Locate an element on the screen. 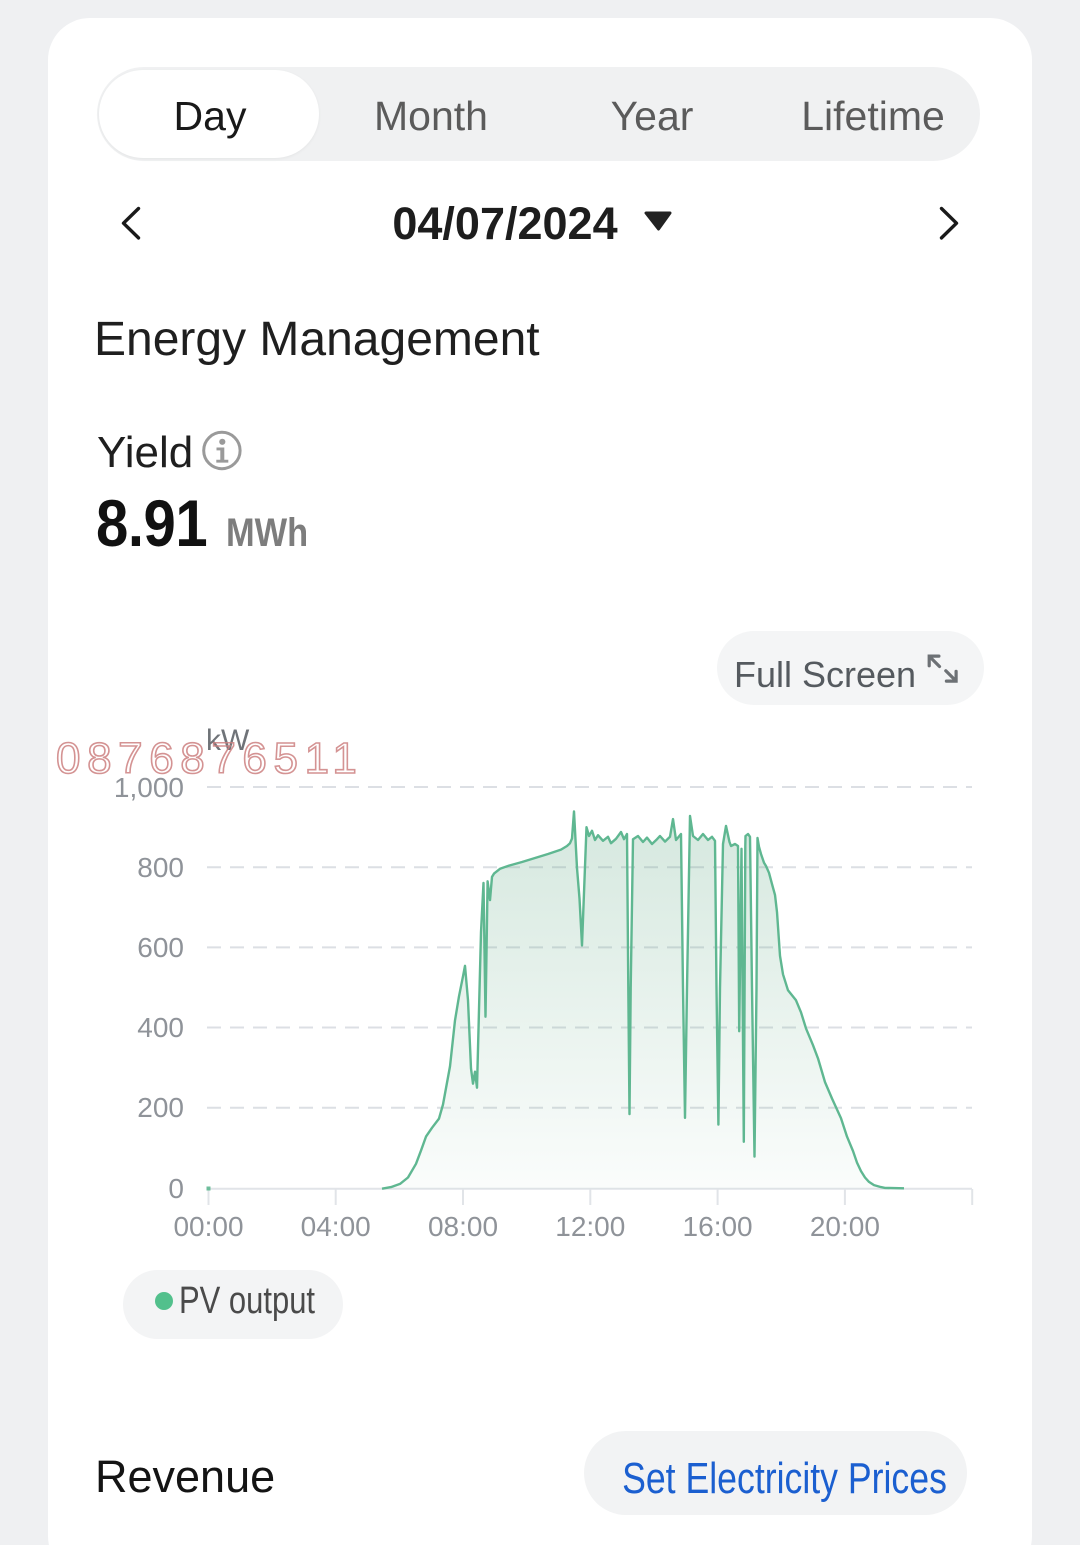  svg-text: 20:00 is located at coordinates (845, 1226).